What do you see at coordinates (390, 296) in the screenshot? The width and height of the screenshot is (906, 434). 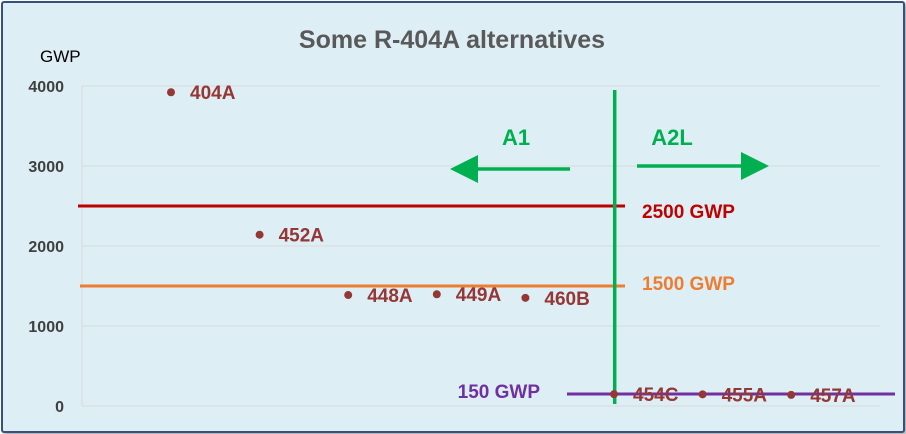 I see `data-point-label: 448A` at bounding box center [390, 296].